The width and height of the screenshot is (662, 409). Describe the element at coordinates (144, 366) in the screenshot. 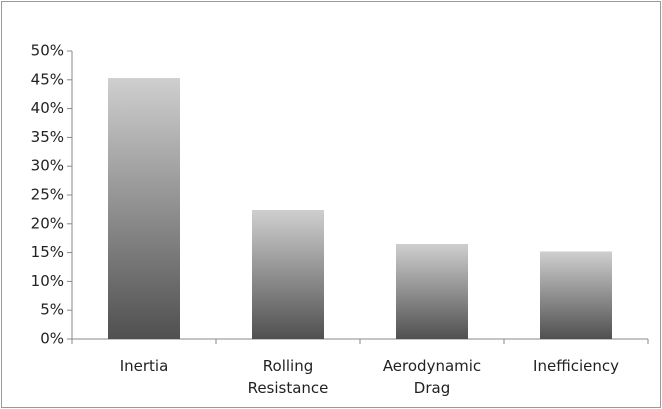

I see `x-tick-label: Inertia` at that location.